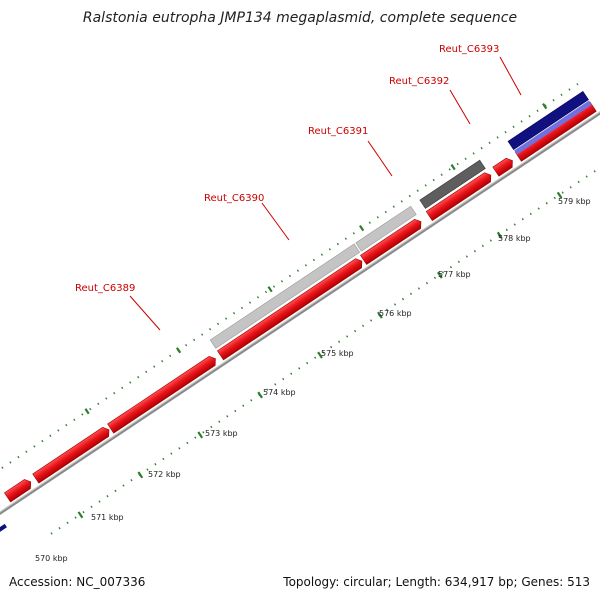 This screenshot has width=600, height=600. I want to click on gene-label-reut-c6393: Reut_C6393, so click(469, 49).